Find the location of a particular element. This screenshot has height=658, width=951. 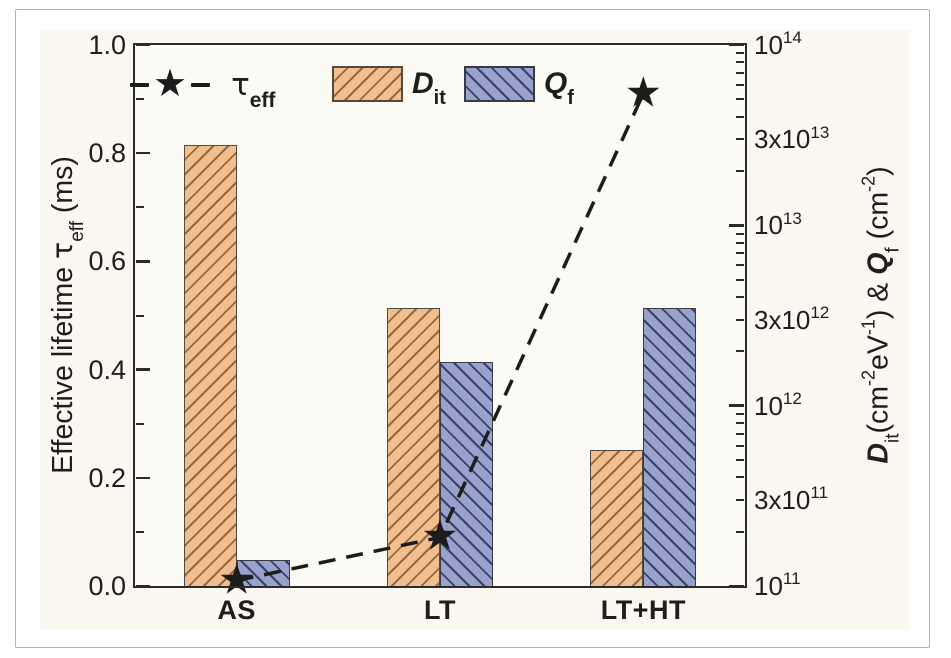

legend-star-icon: ★ is located at coordinates (170, 83).